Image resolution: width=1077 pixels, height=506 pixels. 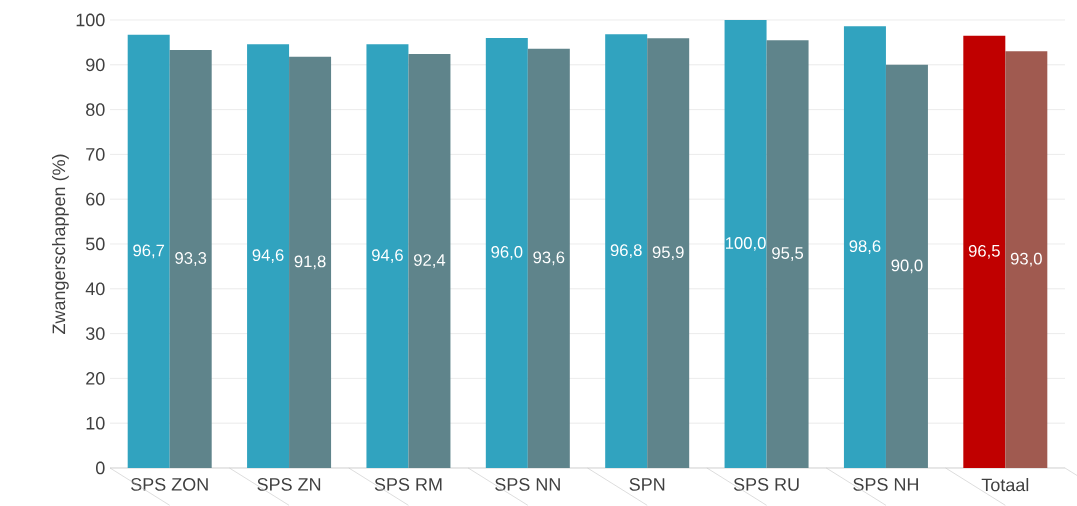 I want to click on data-label: 93,6, so click(x=549, y=258).